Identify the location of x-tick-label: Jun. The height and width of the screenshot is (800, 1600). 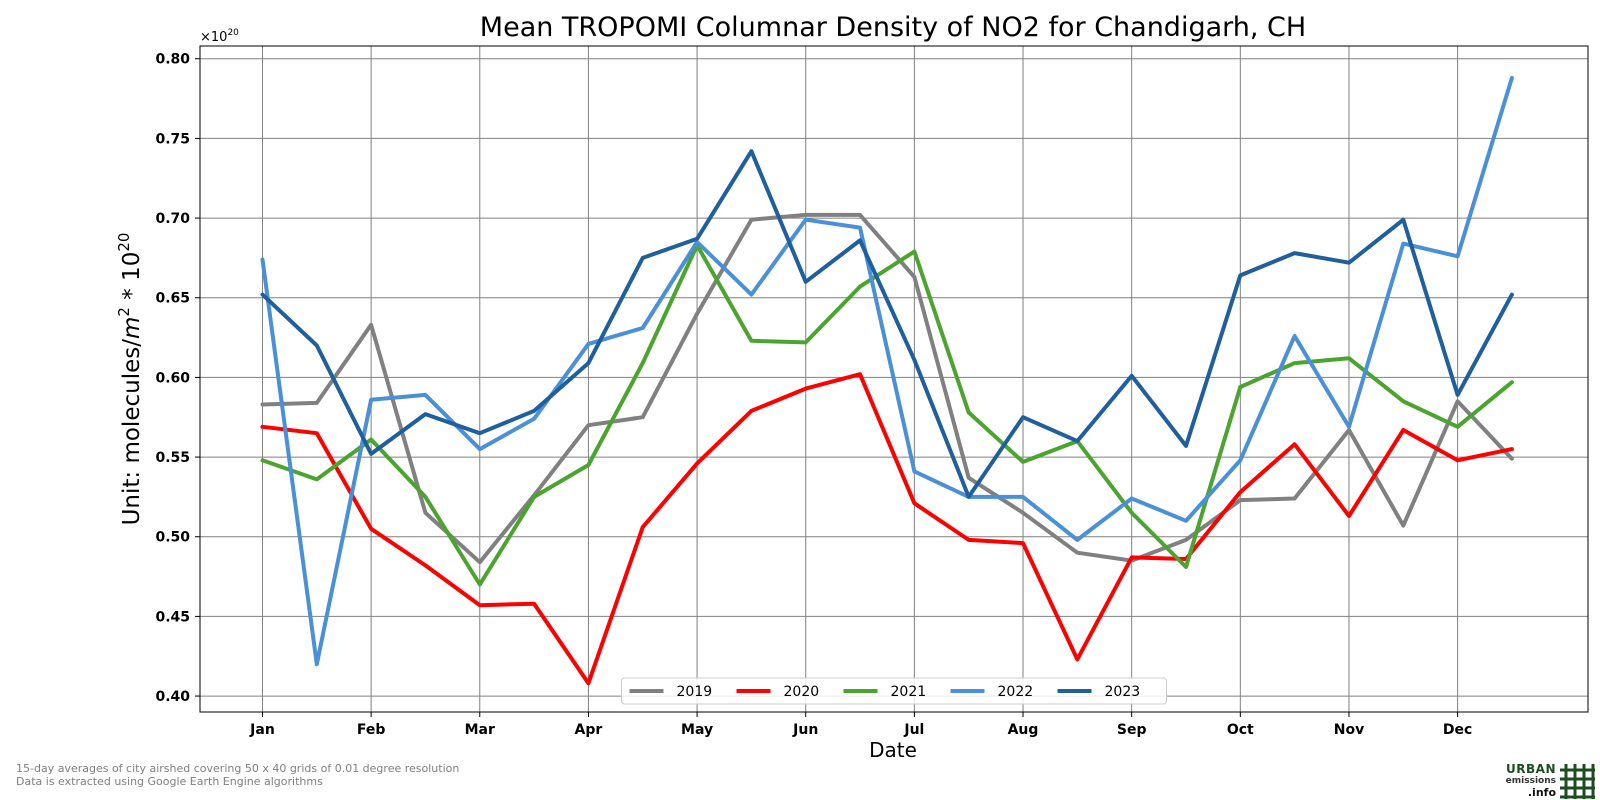
(805, 730).